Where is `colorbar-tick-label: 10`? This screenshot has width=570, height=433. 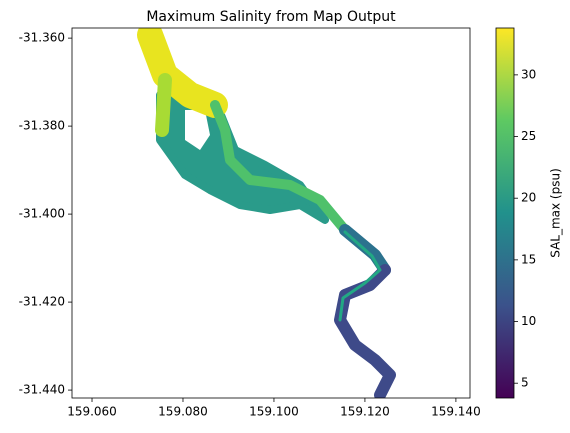
colorbar-tick-label: 10 is located at coordinates (528, 321).